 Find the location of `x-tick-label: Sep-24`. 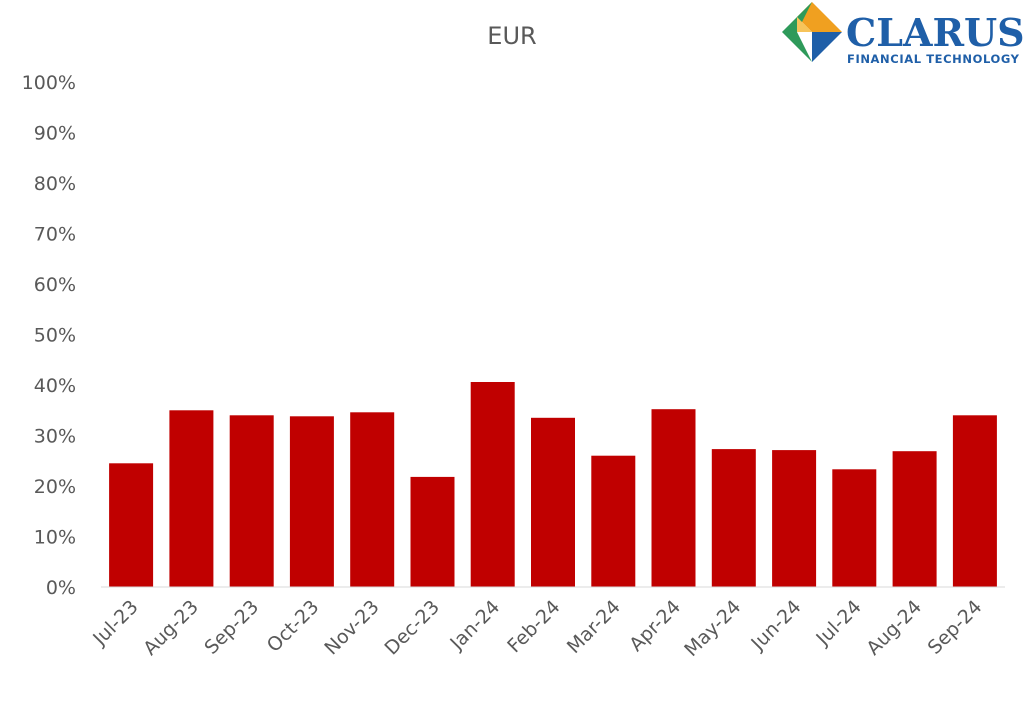

x-tick-label: Sep-24 is located at coordinates (955, 627).